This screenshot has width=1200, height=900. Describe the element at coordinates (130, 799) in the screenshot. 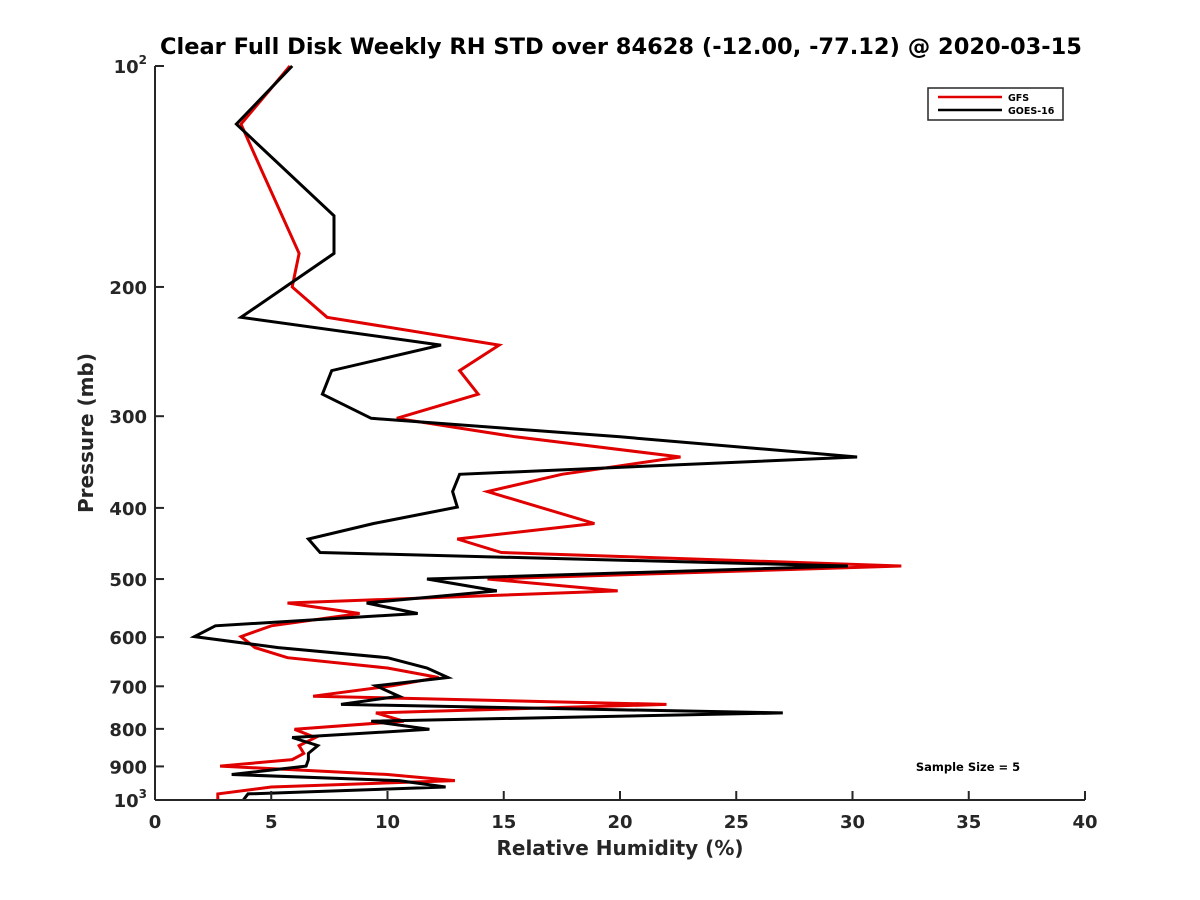

I see `y-tick-label: 10³` at that location.